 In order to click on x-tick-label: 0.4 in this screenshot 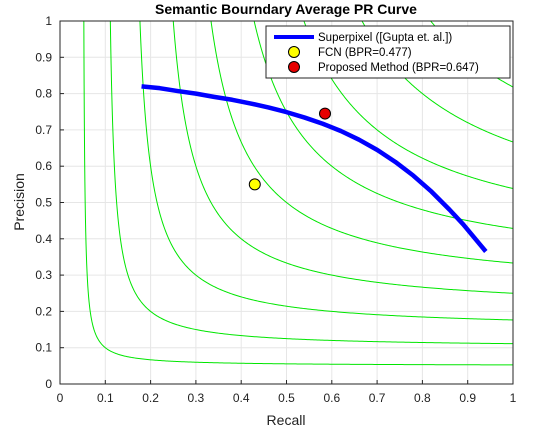, I will do `click(241, 398)`.